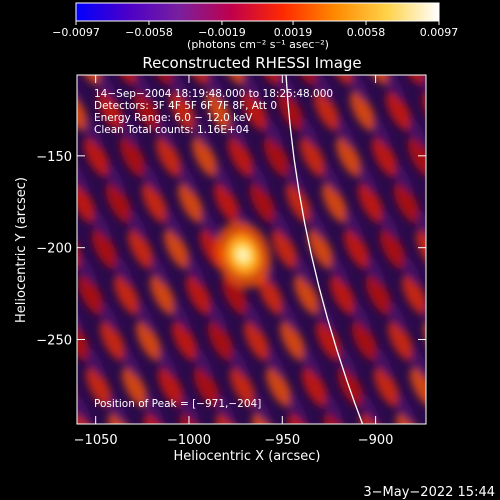 The image size is (500, 500). Describe the element at coordinates (173, 118) in the screenshot. I see `annotation-line: Energy Range: 6.0 − 12.0 keV` at that location.